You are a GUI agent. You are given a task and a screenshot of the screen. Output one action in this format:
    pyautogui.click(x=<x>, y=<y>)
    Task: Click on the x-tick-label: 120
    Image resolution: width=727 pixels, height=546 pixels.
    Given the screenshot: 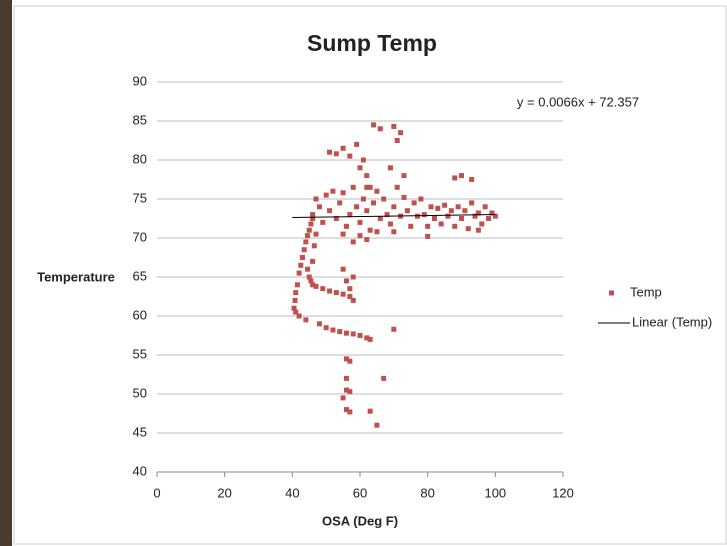 What is the action you would take?
    pyautogui.click(x=563, y=492)
    